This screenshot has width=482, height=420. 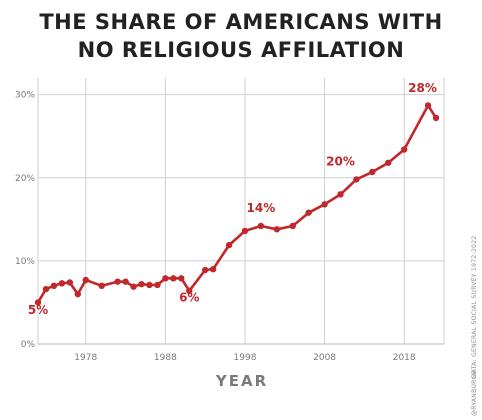 I want to click on y-tick-label: 0%, so click(x=28, y=345).